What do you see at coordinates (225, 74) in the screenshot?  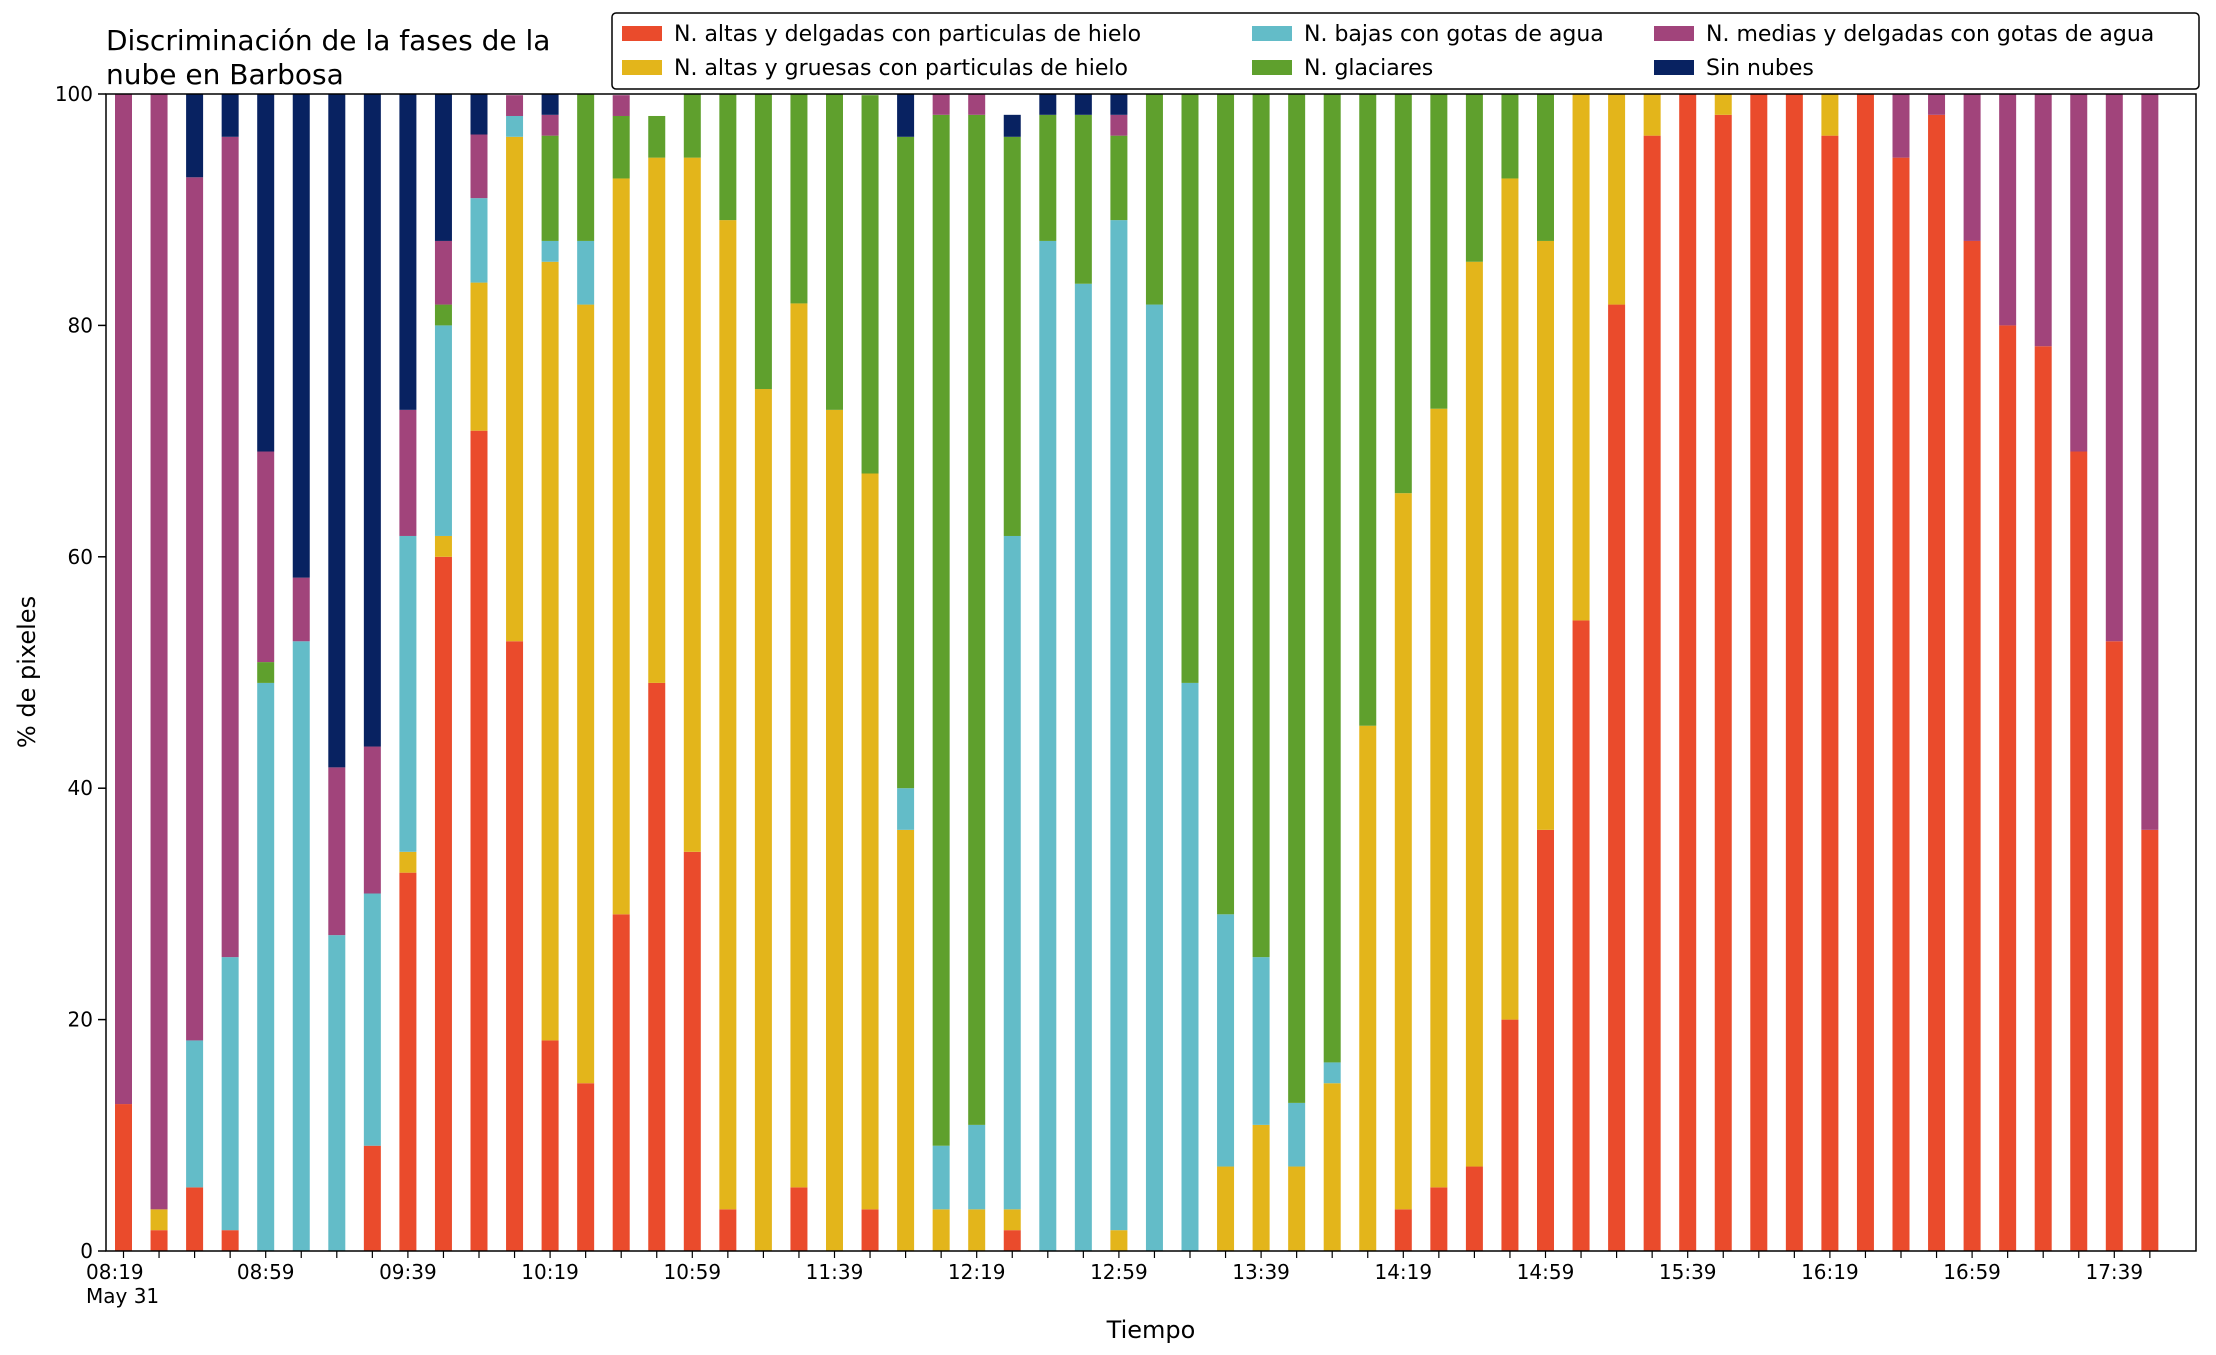 I see `chart-title-line-2: nube en Barbosa` at bounding box center [225, 74].